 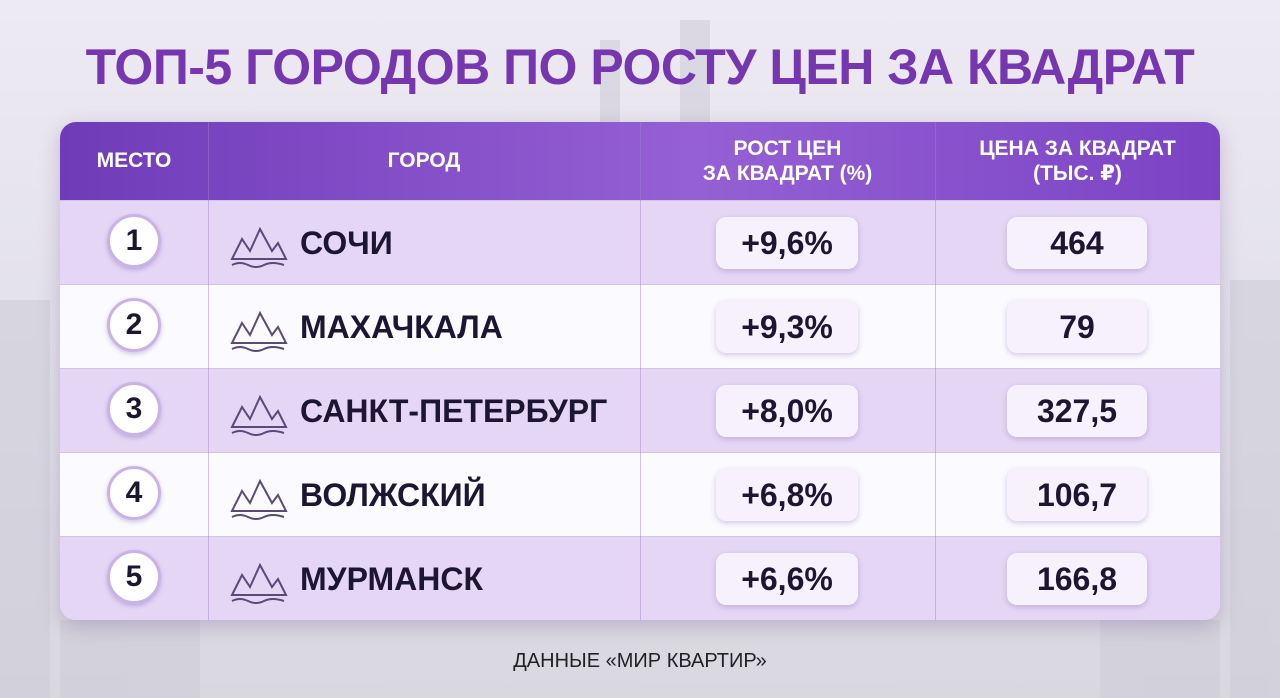 What do you see at coordinates (346, 242) in the screenshot?
I see `city-name: СОЧИ` at bounding box center [346, 242].